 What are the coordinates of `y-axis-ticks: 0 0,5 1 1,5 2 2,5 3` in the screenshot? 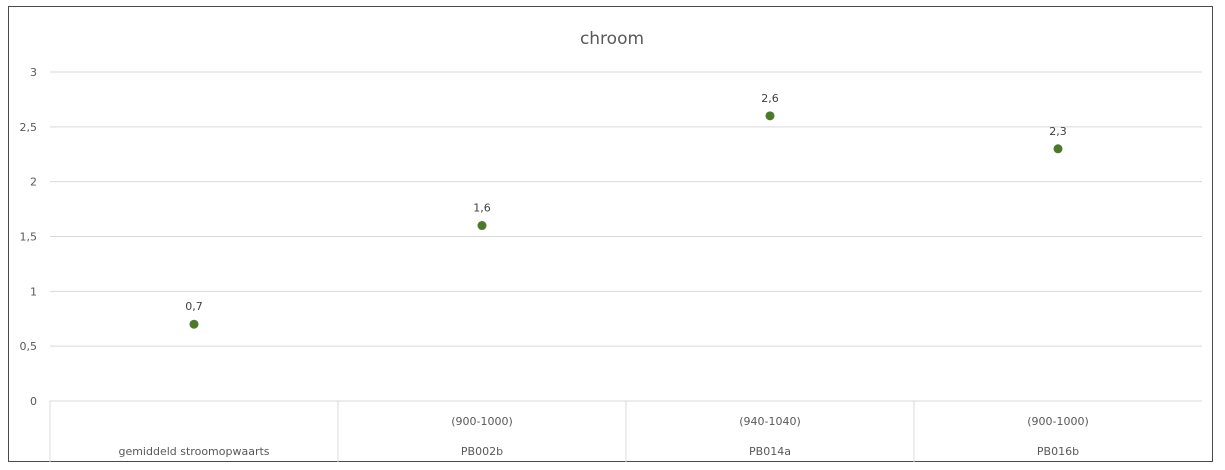 It's located at (29, 237).